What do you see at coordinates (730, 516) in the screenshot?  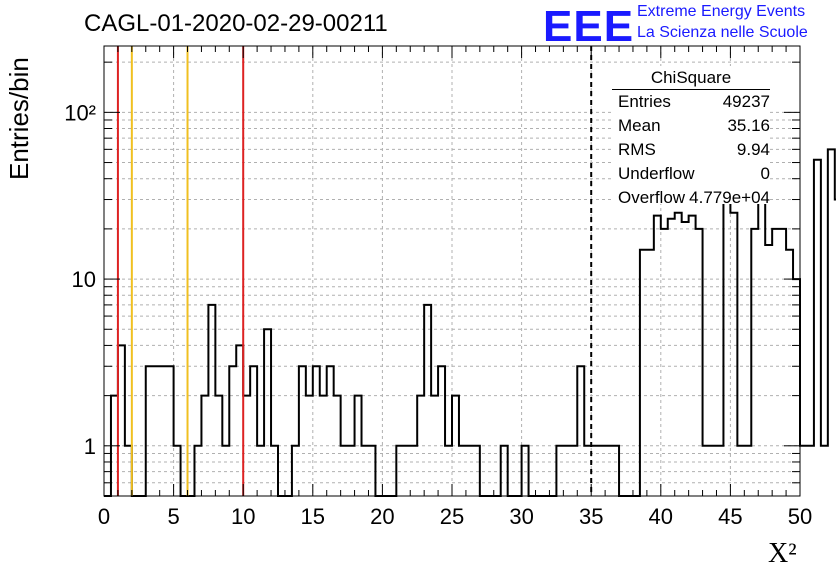 I see `x-tick-label: 45` at bounding box center [730, 516].